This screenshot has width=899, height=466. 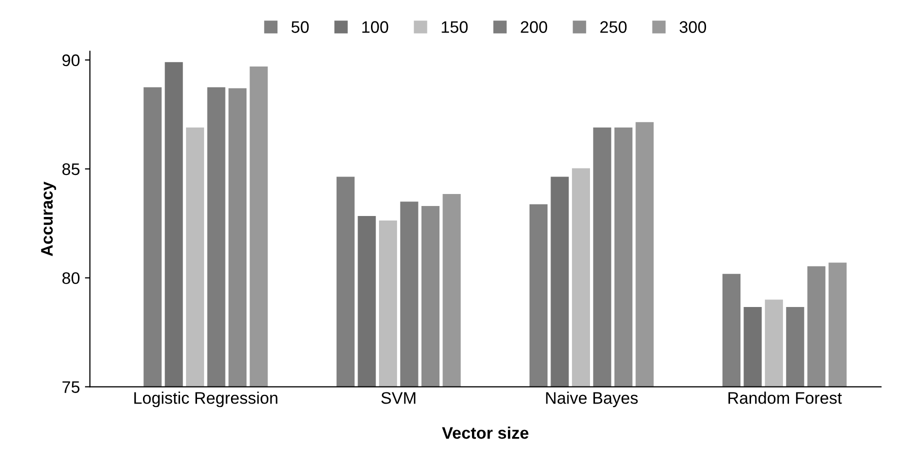 I want to click on x-tick-label: SVM, so click(x=398, y=398).